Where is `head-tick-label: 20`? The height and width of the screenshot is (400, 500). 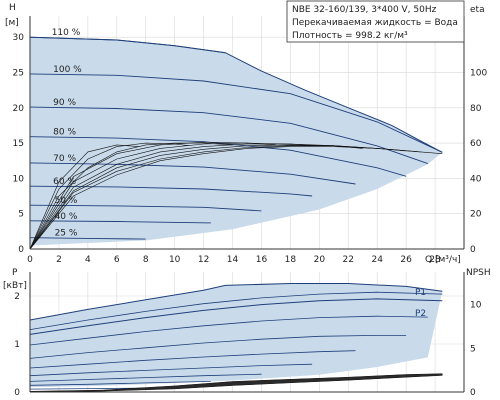 head-tick-label: 20 is located at coordinates (19, 109).